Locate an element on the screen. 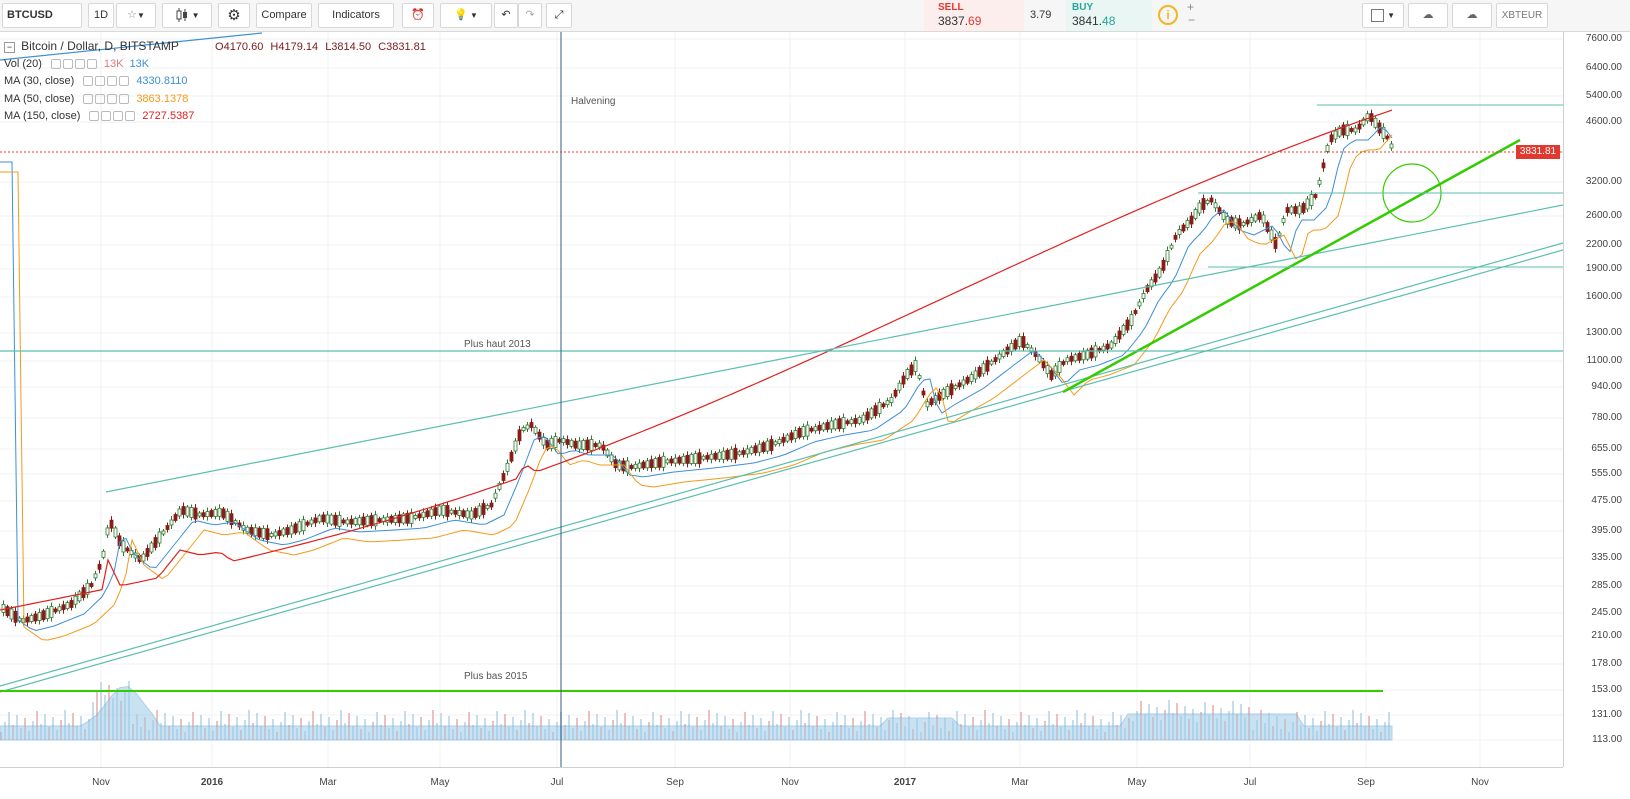 This screenshot has width=1630, height=799. x-axis-tick: Sep is located at coordinates (1366, 782).